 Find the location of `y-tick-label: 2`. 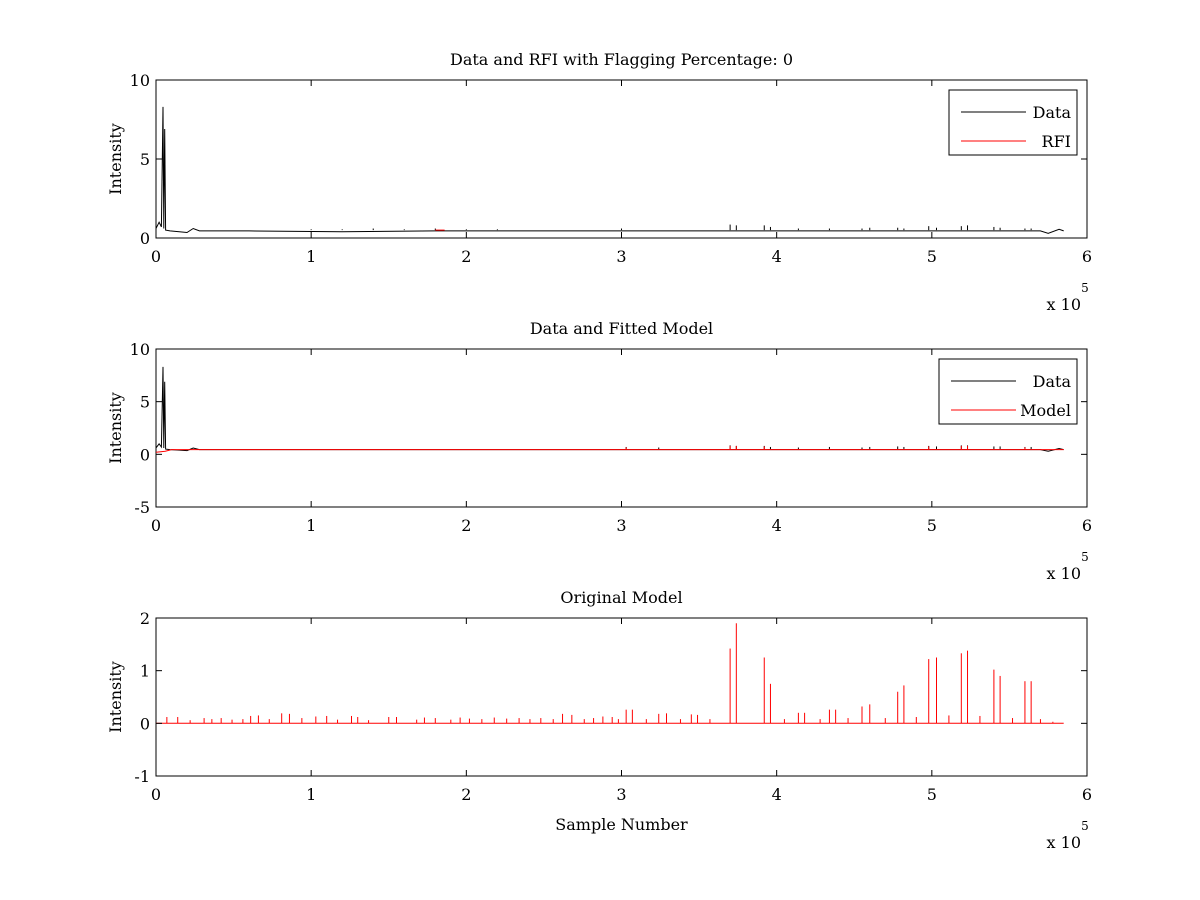

y-tick-label: 2 is located at coordinates (145, 618).